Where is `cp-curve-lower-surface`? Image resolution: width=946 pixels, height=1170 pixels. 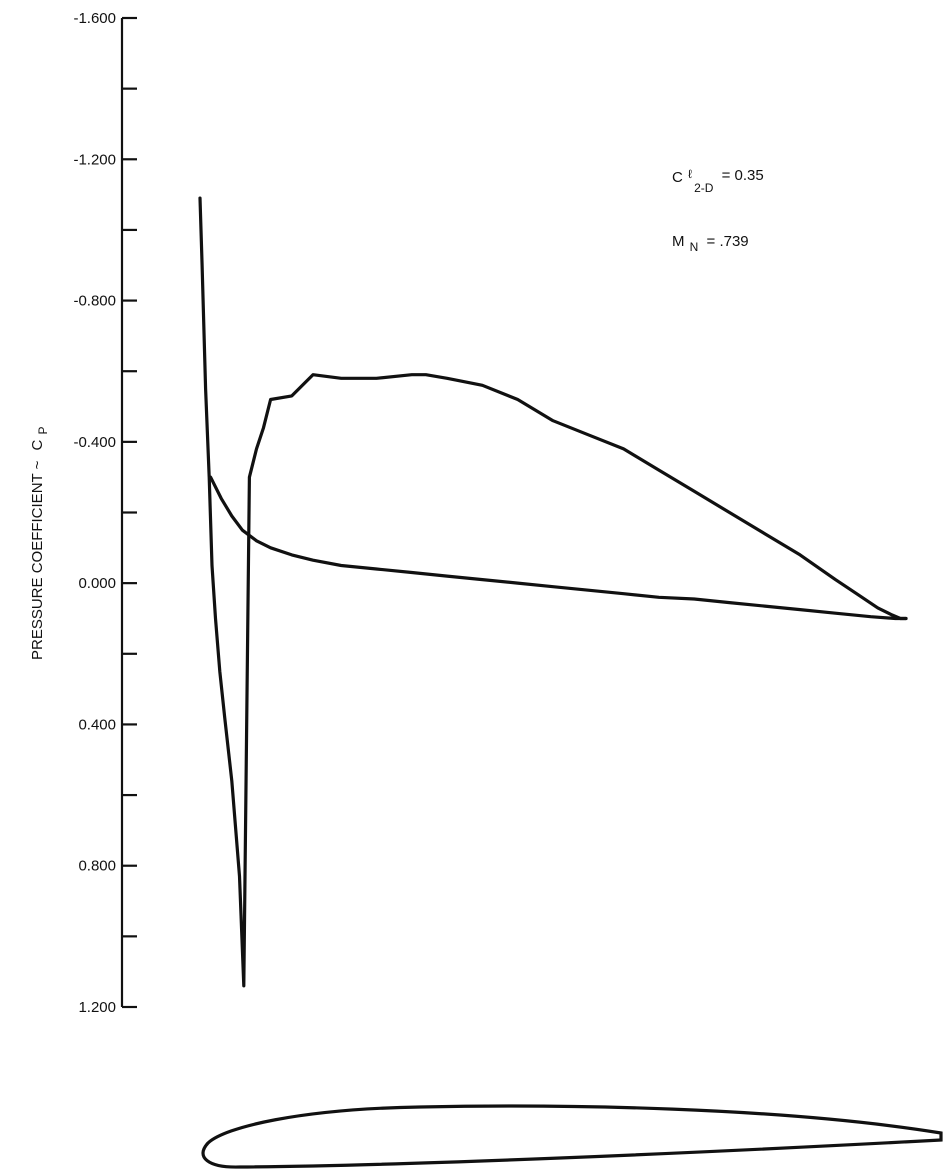 cp-curve-lower-surface is located at coordinates (558, 548).